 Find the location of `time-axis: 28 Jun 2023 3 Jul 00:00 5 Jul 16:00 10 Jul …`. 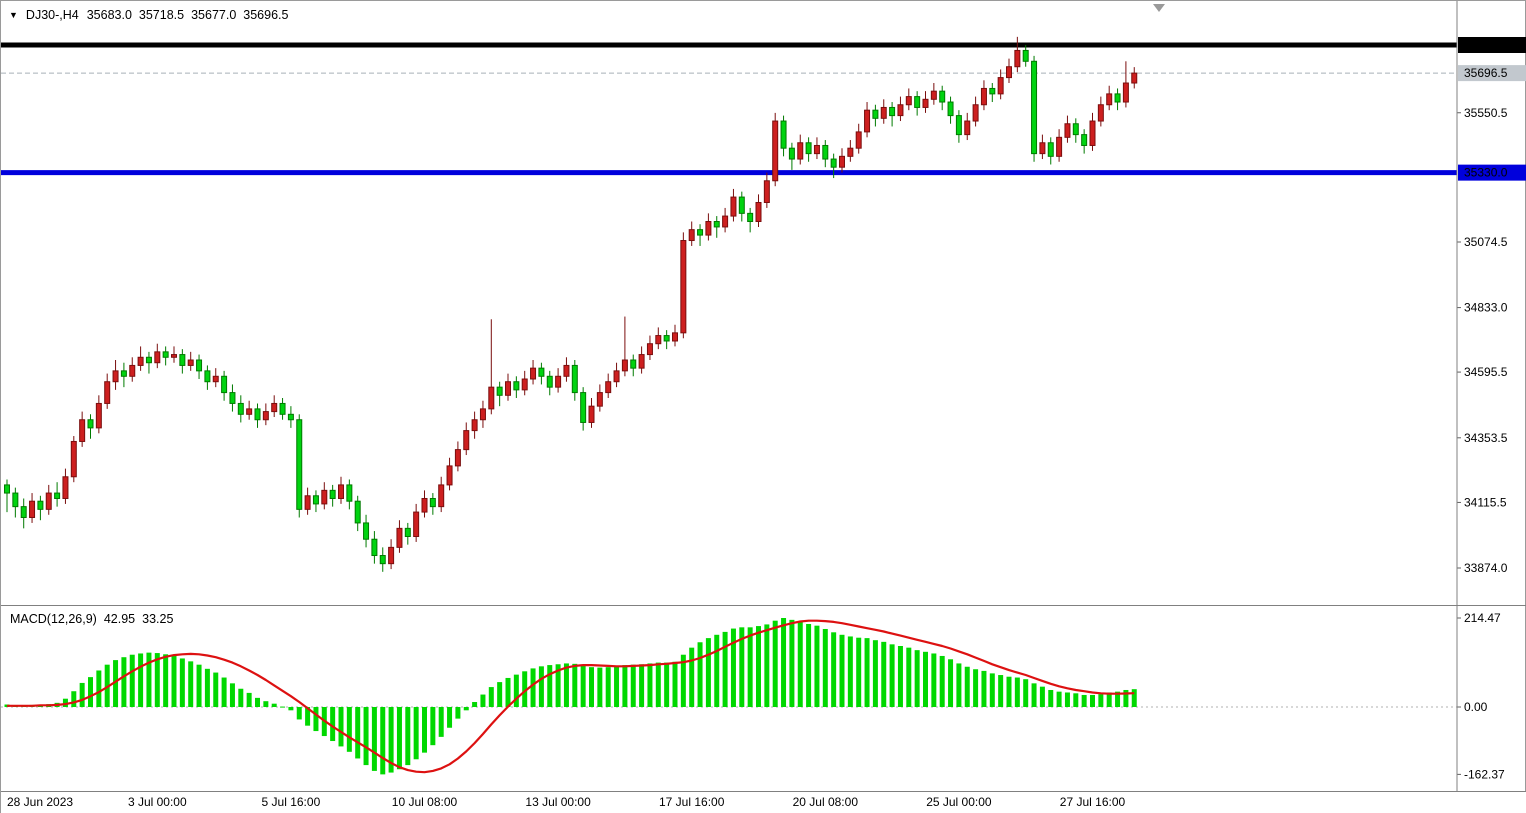

time-axis: 28 Jun 2023 3 Jul 00:00 5 Jul 16:00 10 Jul … is located at coordinates (763, 802).